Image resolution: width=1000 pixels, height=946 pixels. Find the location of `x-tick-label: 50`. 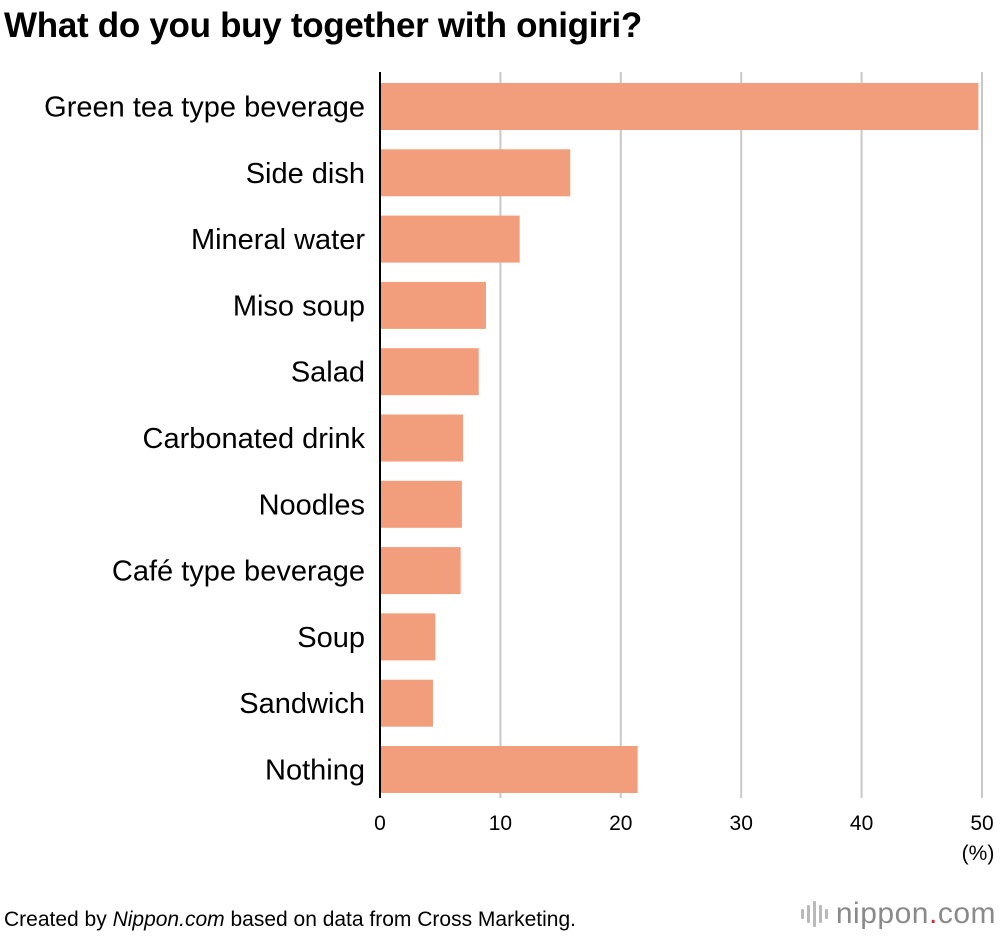

x-tick-label: 50 is located at coordinates (981, 823).